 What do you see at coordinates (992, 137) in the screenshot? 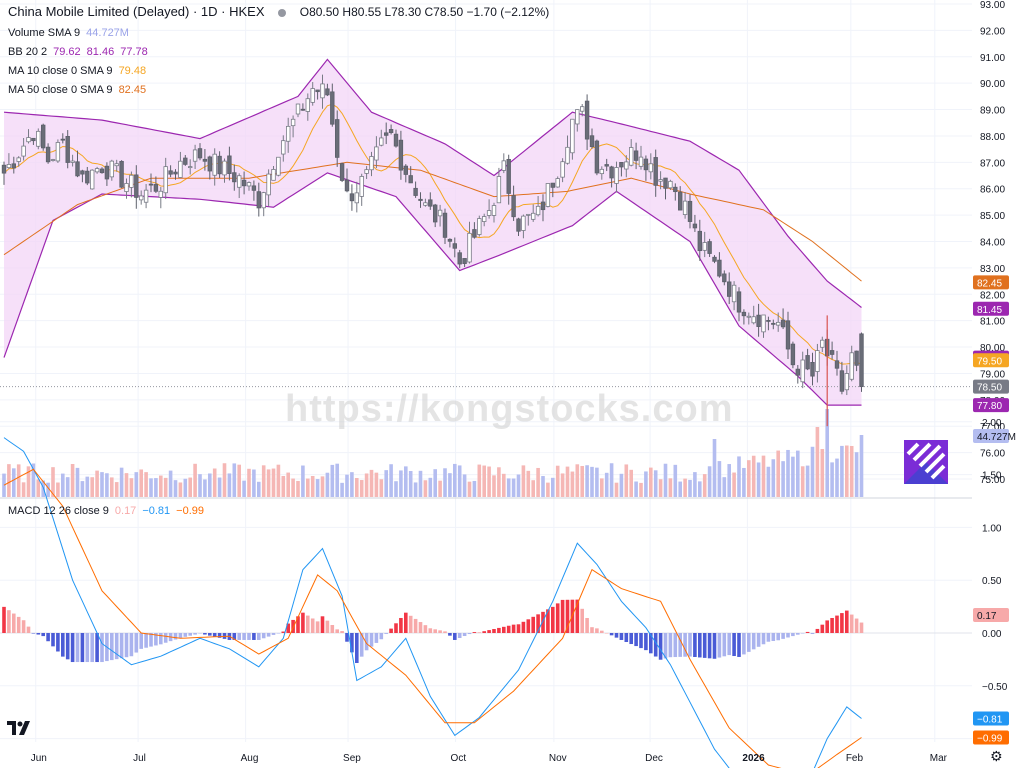
I see `price-axis-tick: 88.00` at bounding box center [992, 137].